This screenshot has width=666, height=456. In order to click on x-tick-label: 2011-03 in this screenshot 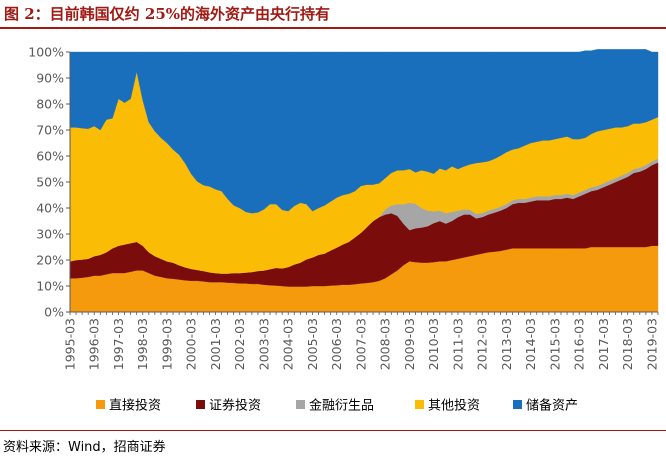, I will do `click(457, 344)`.